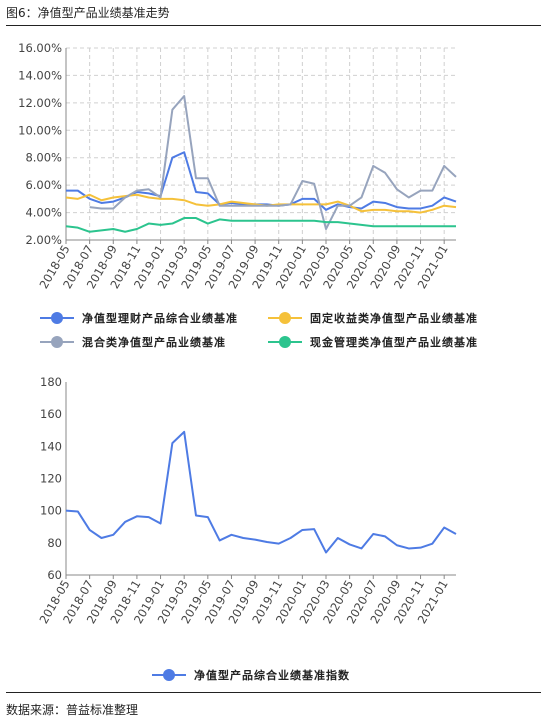 Image resolution: width=551 pixels, height=720 pixels. Describe the element at coordinates (40, 48) in the screenshot. I see `y-tick-label: 16.00%` at that location.